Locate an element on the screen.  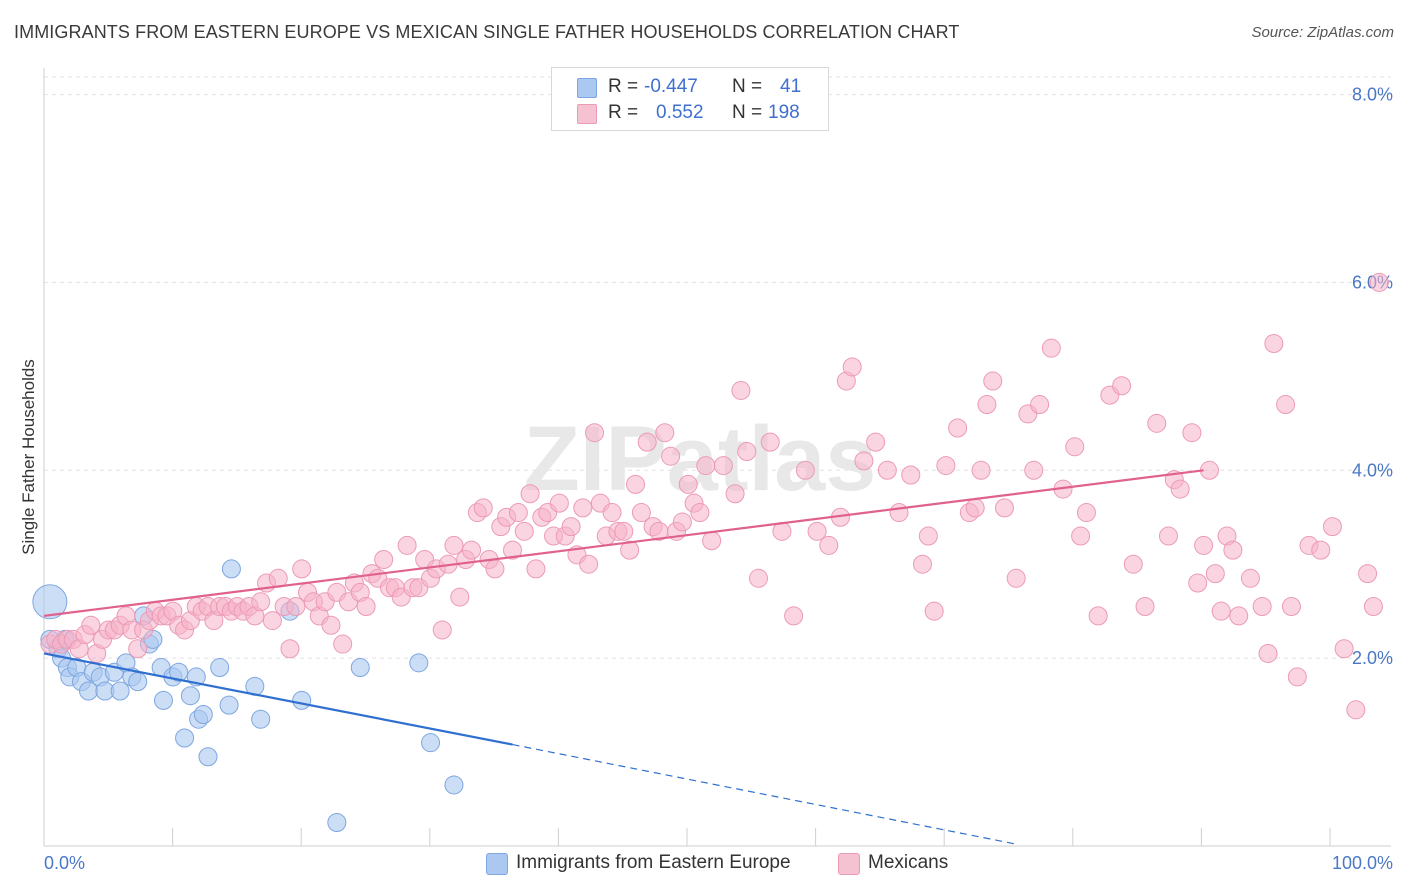
bottom-legend-swatch-eastern-europe is located at coordinates (497, 864).